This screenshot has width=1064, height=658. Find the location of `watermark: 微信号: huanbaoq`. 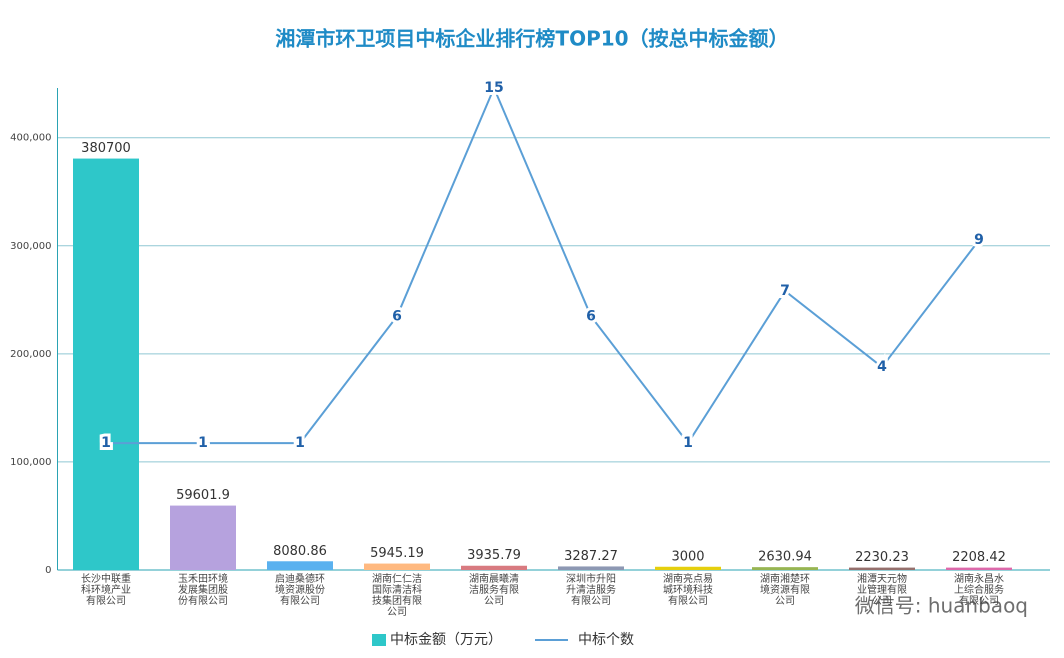

watermark: 微信号: huanbaoq is located at coordinates (941, 606).